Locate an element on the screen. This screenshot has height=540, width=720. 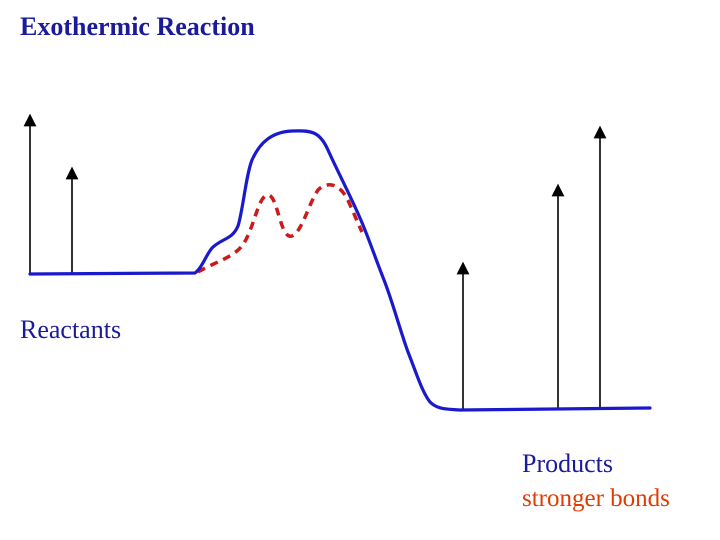
products-label: Products is located at coordinates (567, 463).